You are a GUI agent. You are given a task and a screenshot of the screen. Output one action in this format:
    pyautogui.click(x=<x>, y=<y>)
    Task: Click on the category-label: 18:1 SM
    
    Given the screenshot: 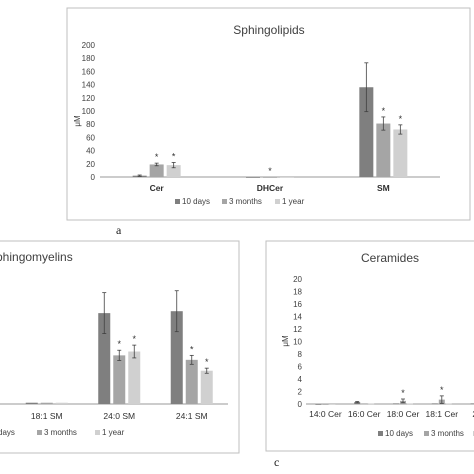 What is the action you would take?
    pyautogui.click(x=47, y=416)
    